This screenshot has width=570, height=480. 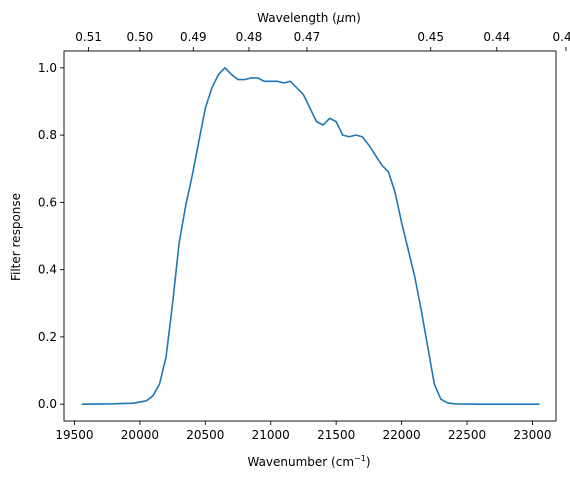 What do you see at coordinates (430, 37) in the screenshot?
I see `top-tick-label: 0.45` at bounding box center [430, 37].